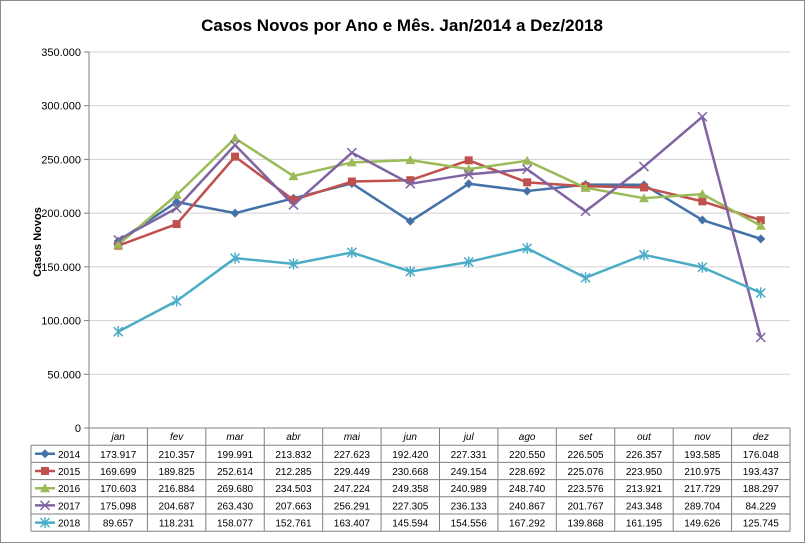 The height and width of the screenshot is (547, 805). Describe the element at coordinates (760, 506) in the screenshot. I see `data-label: 84.229` at that location.